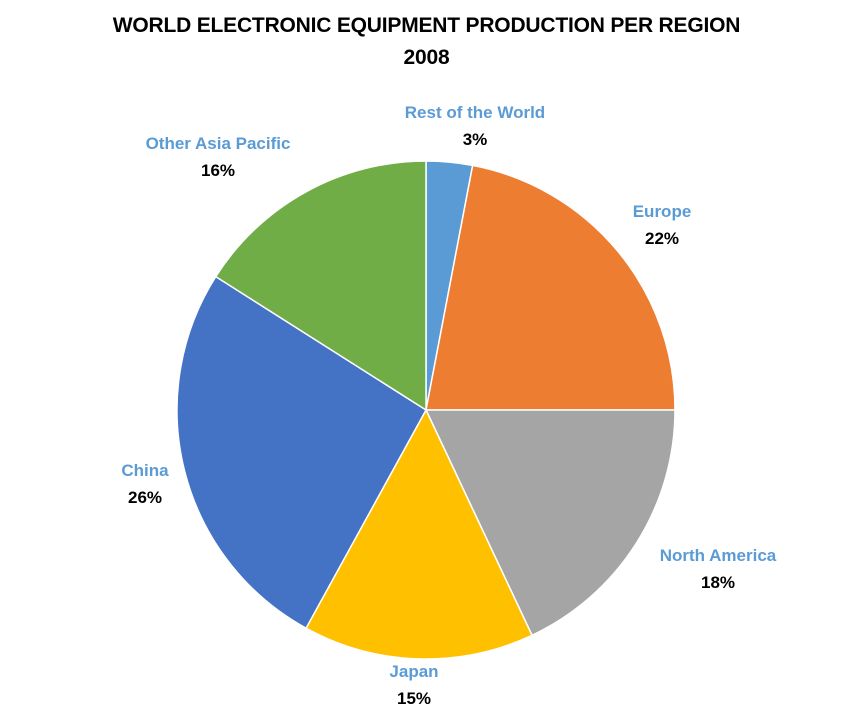 This screenshot has width=853, height=712. Describe the element at coordinates (550, 287) in the screenshot. I see `pie-slice-europe` at that location.